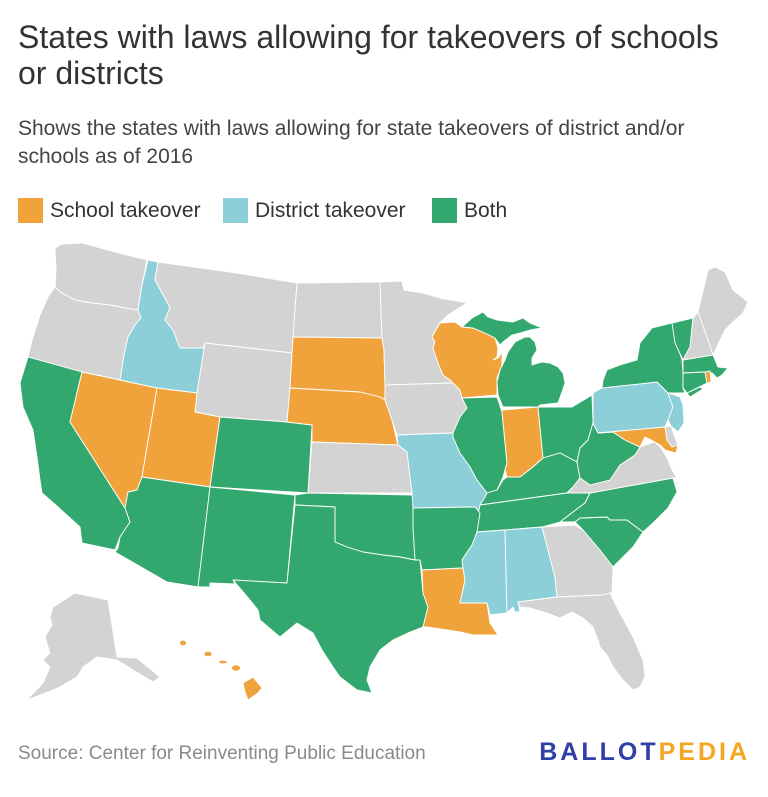 The width and height of the screenshot is (768, 797). Describe the element at coordinates (342, 416) in the screenshot. I see `state-nebraska` at that location.